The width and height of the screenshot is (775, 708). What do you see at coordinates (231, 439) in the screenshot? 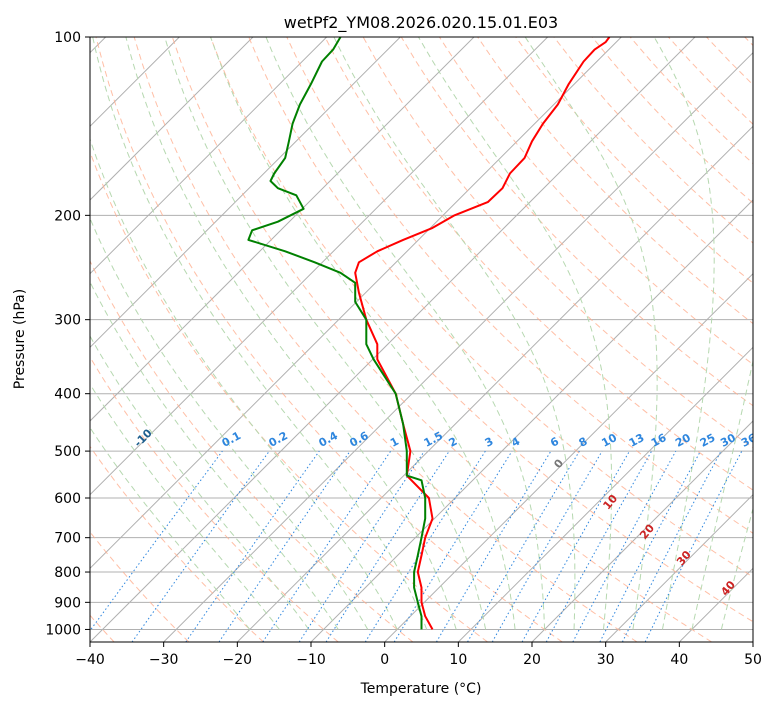
I see `mixing-ratio-label: 0.1` at bounding box center [231, 439].